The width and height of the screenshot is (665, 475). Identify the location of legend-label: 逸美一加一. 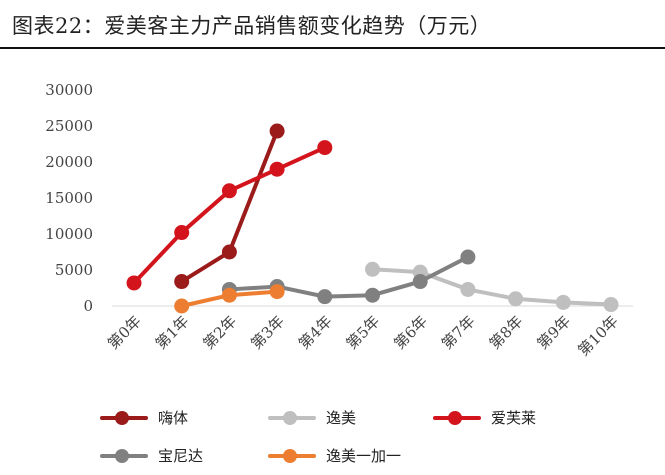
(364, 456).